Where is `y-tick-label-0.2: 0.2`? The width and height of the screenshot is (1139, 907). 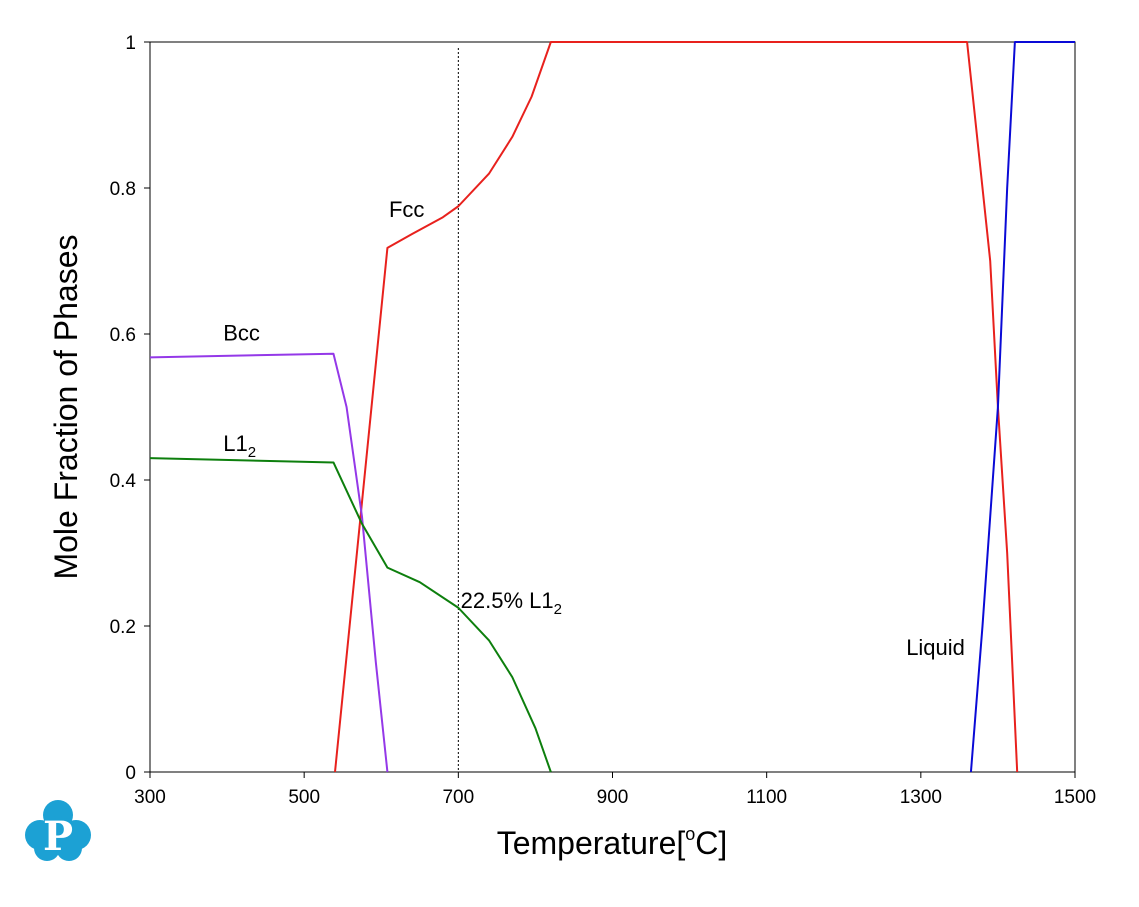 y-tick-label-0.2: 0.2 is located at coordinates (123, 627).